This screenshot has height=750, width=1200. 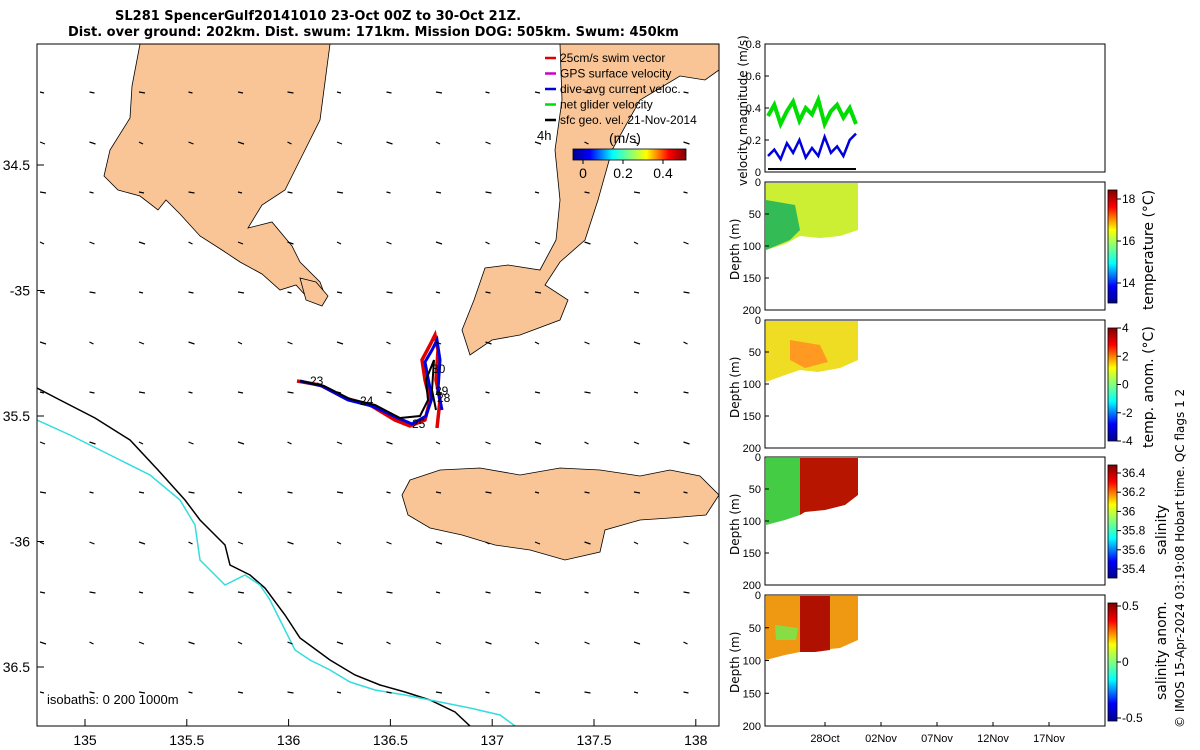 What do you see at coordinates (583, 173) in the screenshot?
I see `speed-colorbar-tick-label: 0` at bounding box center [583, 173].